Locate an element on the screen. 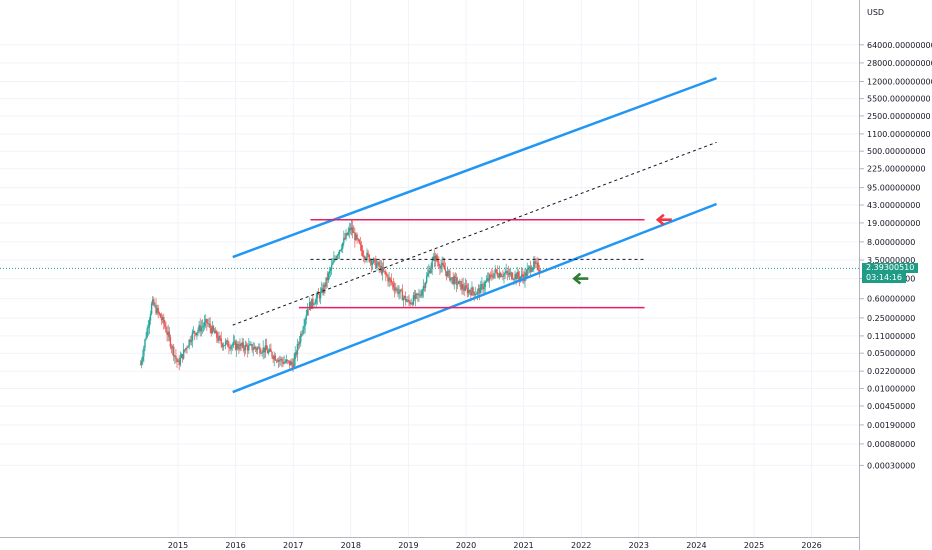 The image size is (932, 550). y-tick-label: 28000.00000000 is located at coordinates (899, 63).